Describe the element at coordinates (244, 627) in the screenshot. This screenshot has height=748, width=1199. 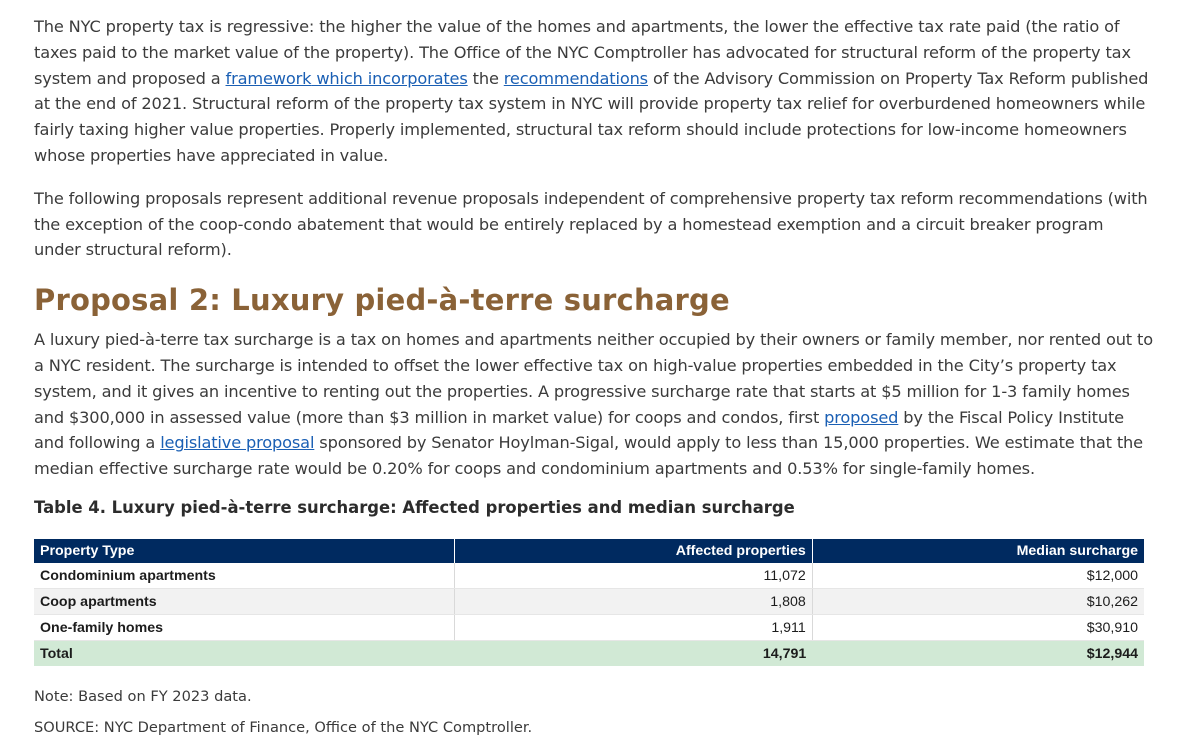
I see `cell-property-type: One-family homes` at that location.